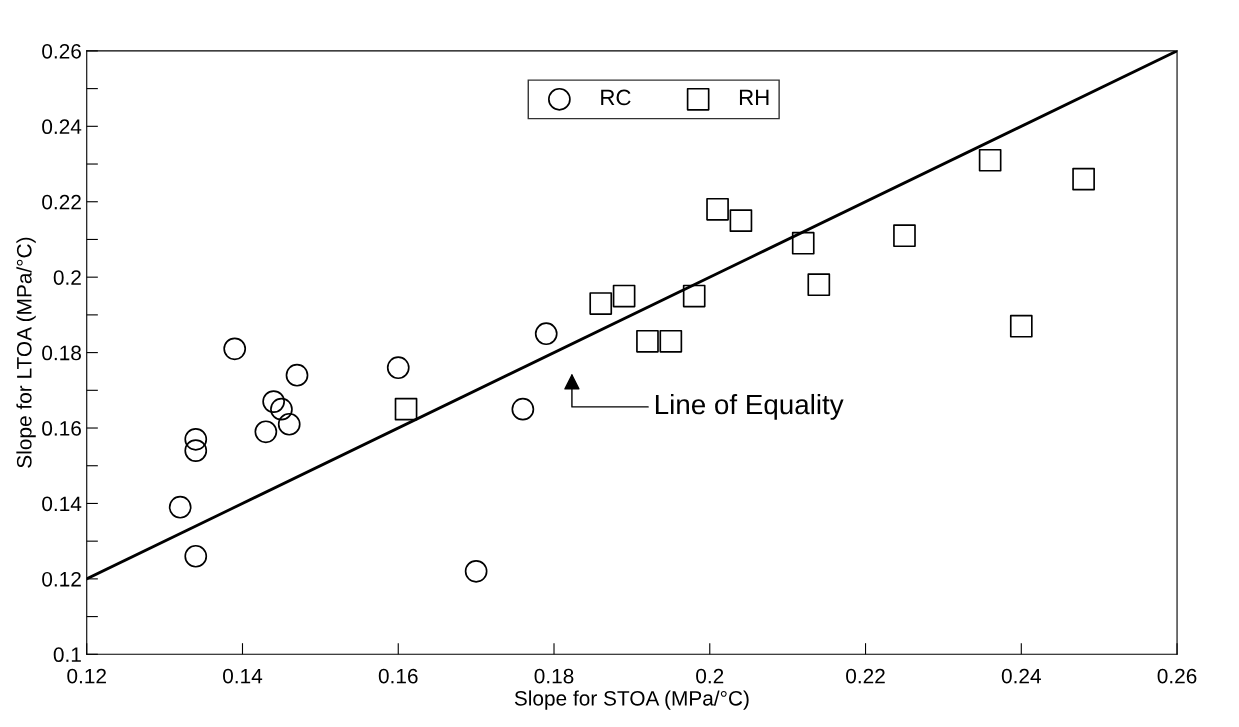  Describe the element at coordinates (710, 676) in the screenshot. I see `x-tick-label: 0.2` at that location.